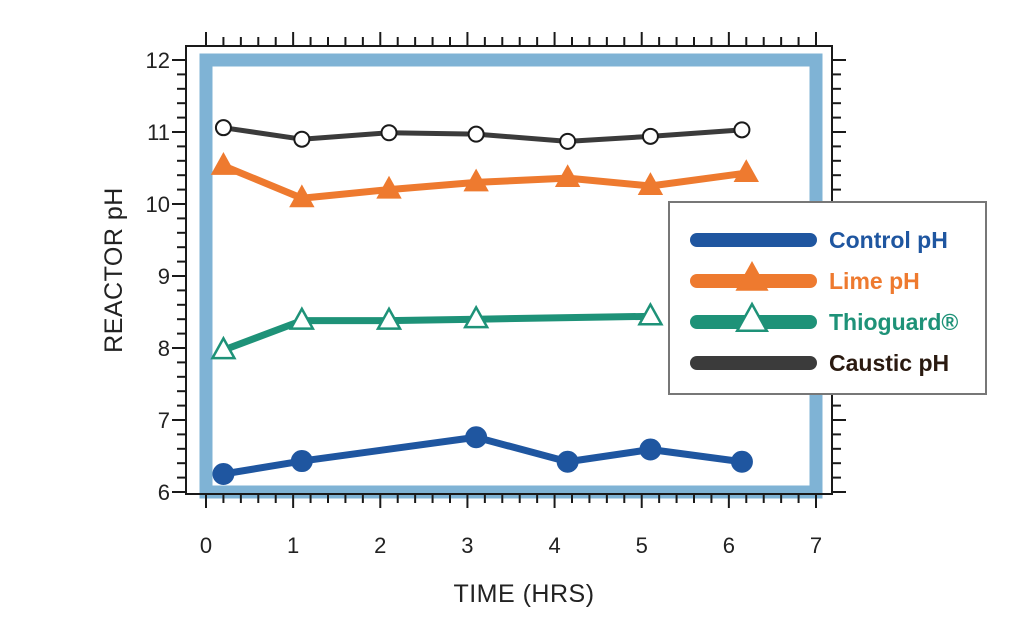 Image resolution: width=1024 pixels, height=620 pixels. Describe the element at coordinates (893, 322) in the screenshot. I see `legend-label: Thioguard®` at that location.